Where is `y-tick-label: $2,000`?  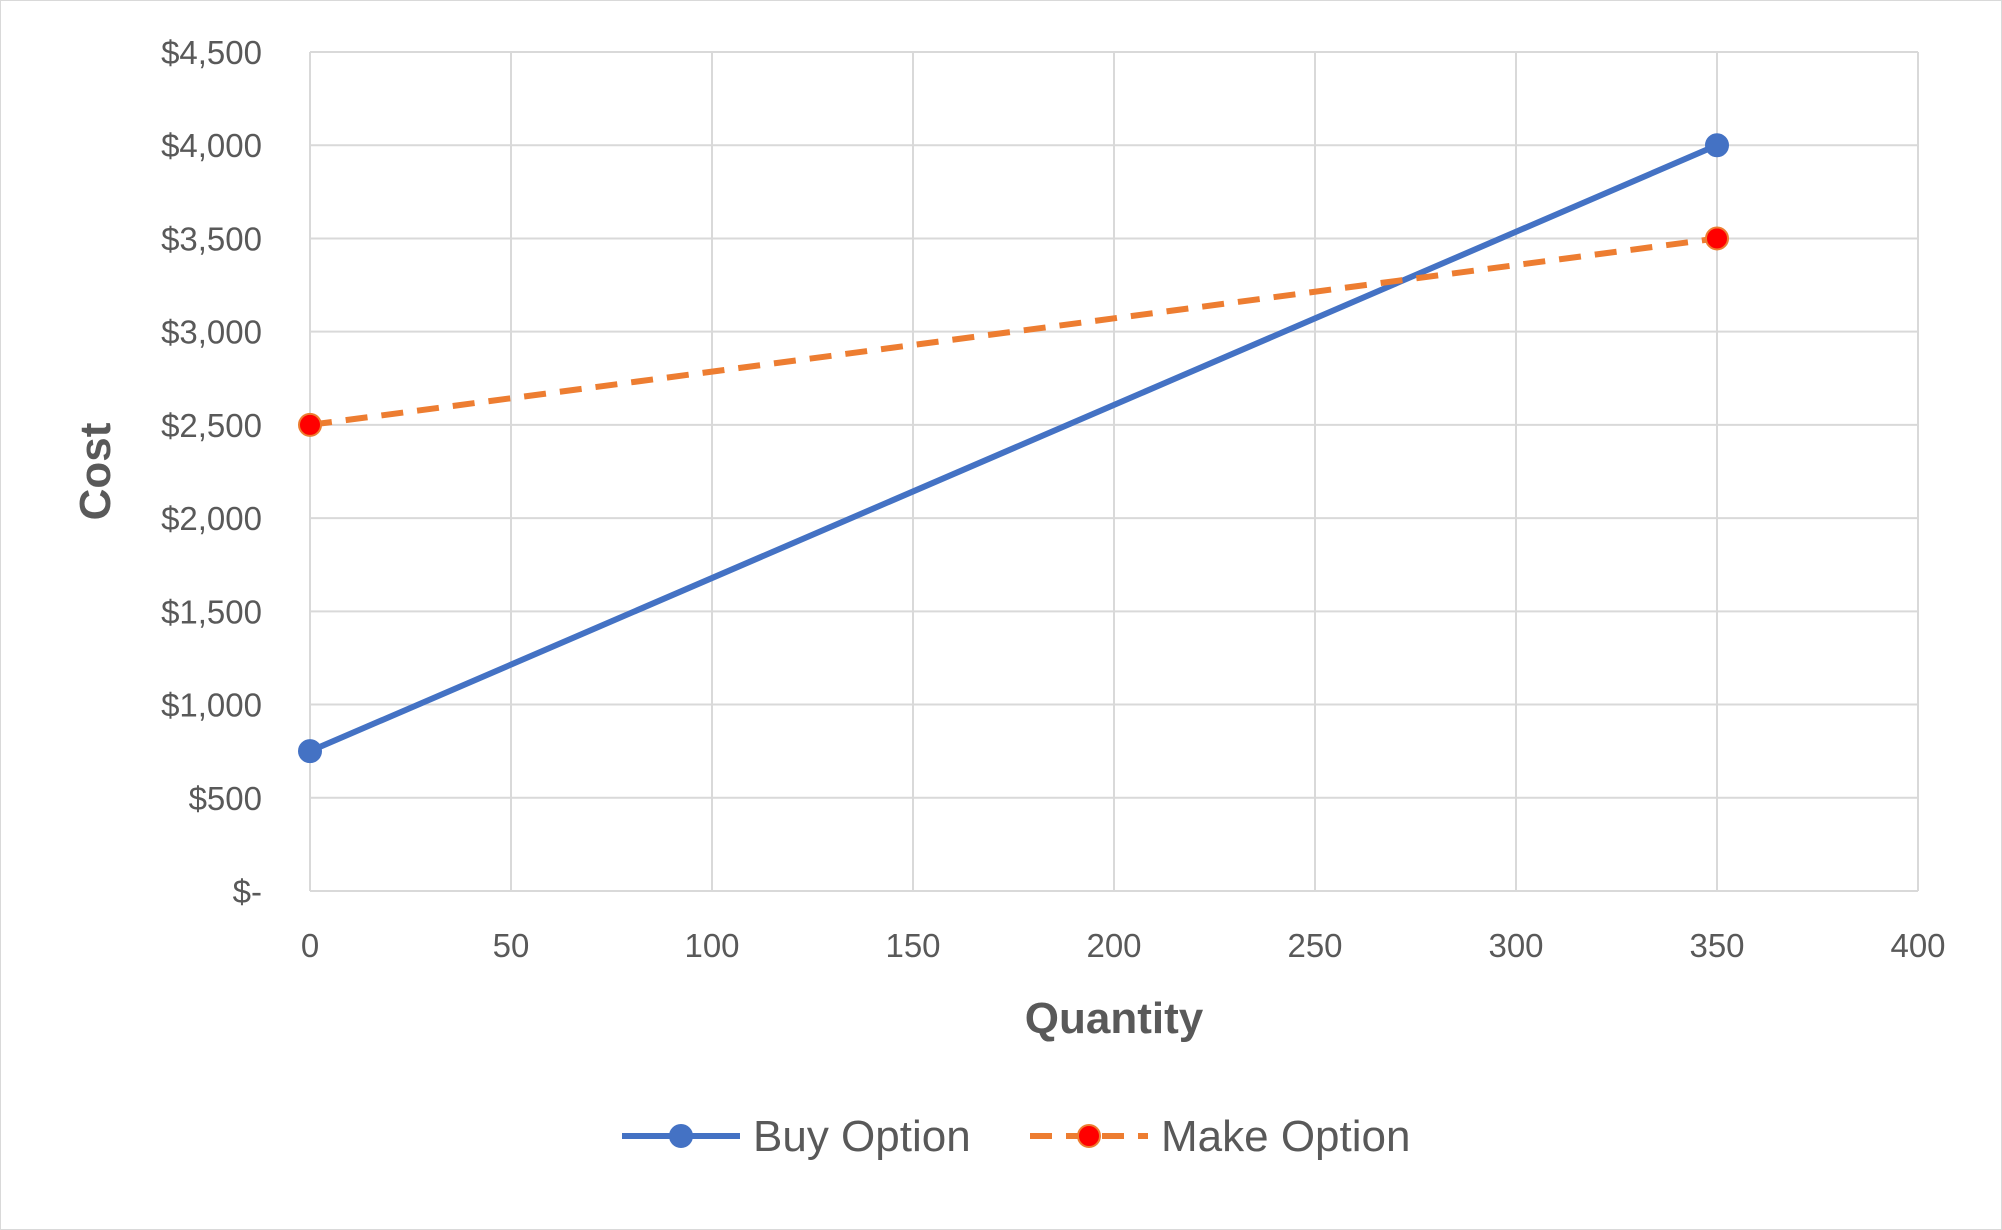
y-tick-label: $2,000 is located at coordinates (211, 518).